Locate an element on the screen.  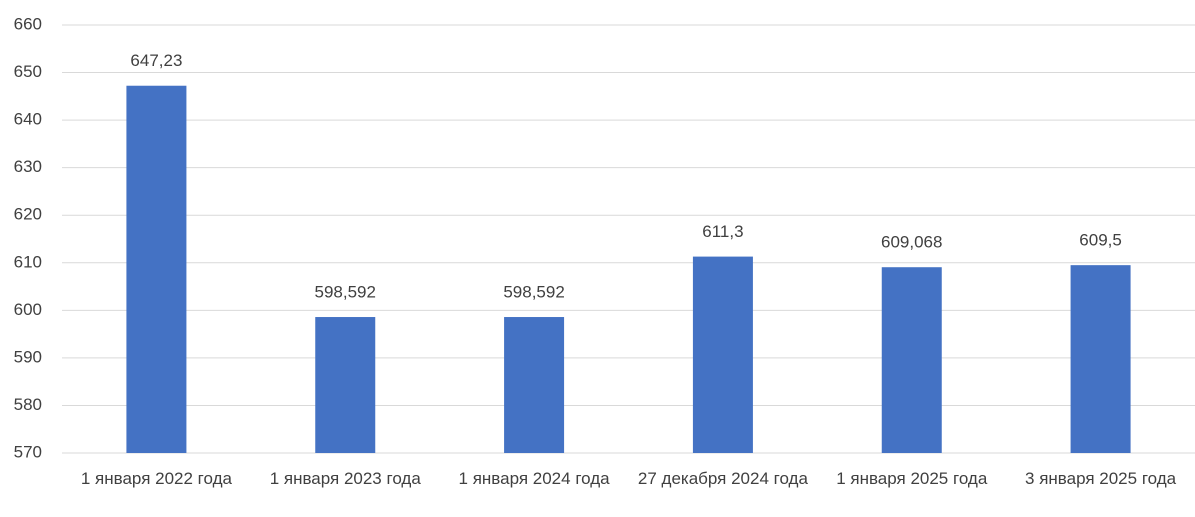
y-tick-label: 570 is located at coordinates (28, 451).